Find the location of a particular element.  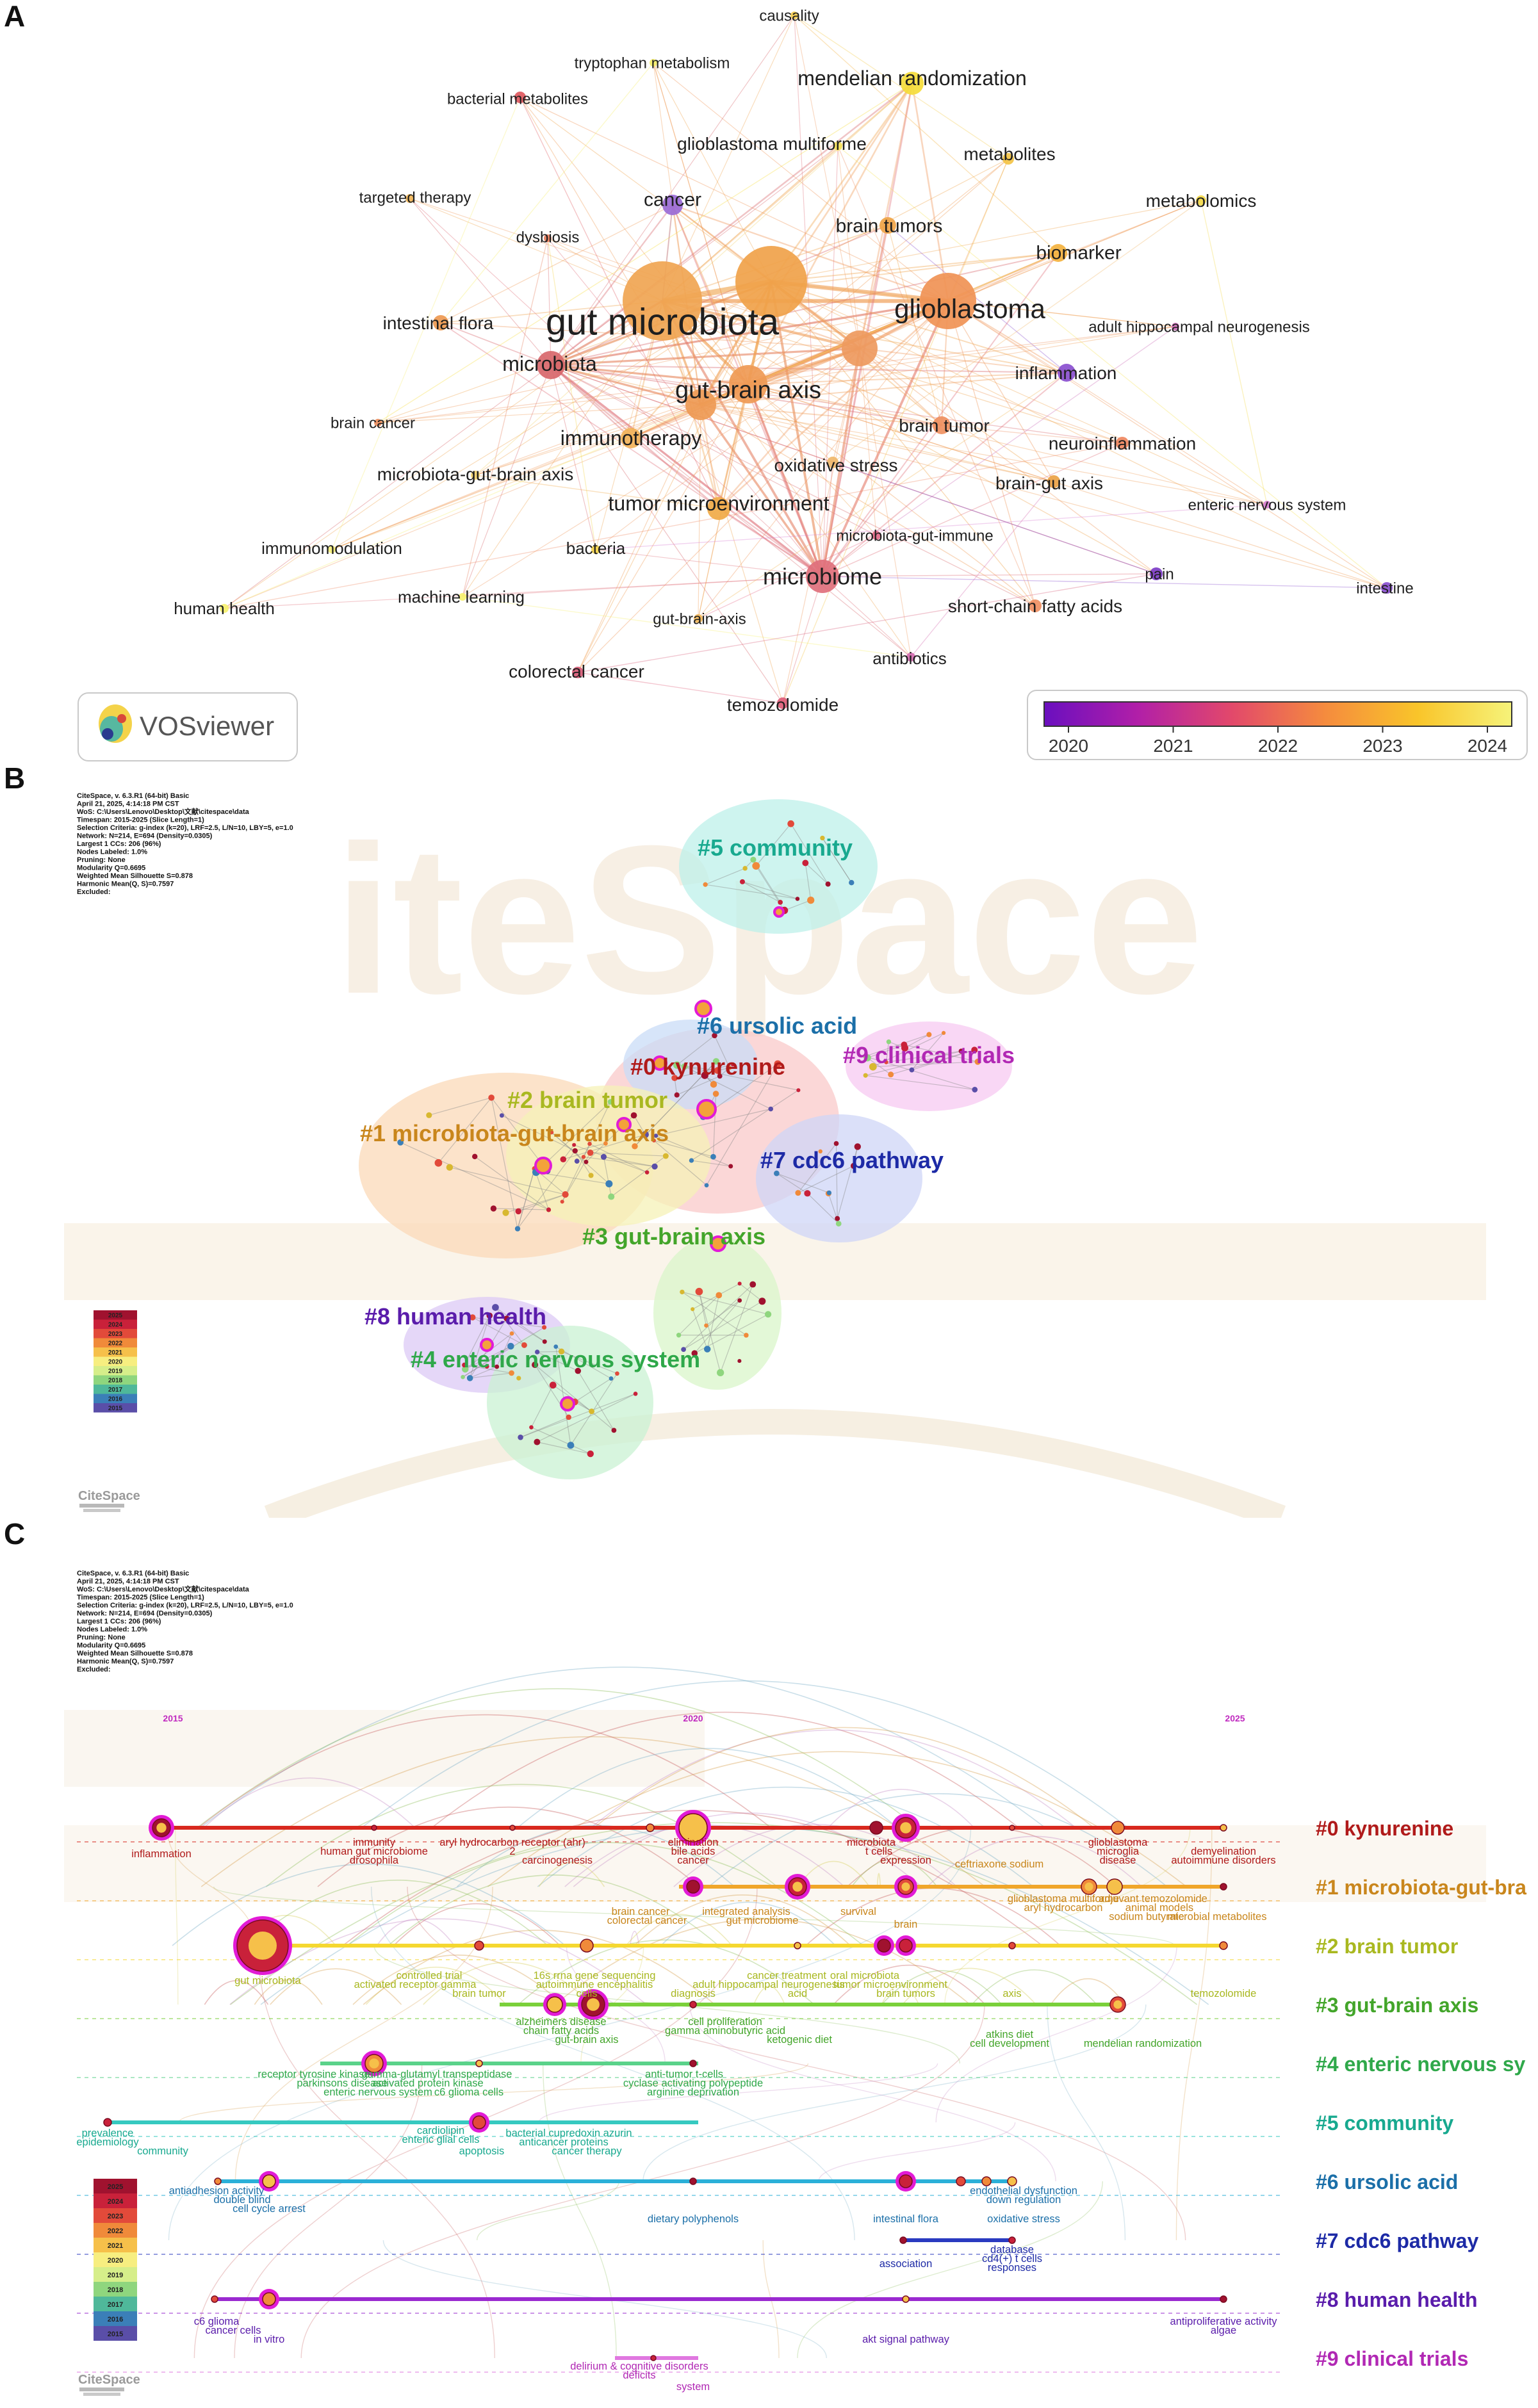

header-line: Modularity Q=0.6695 is located at coordinates (111, 868).